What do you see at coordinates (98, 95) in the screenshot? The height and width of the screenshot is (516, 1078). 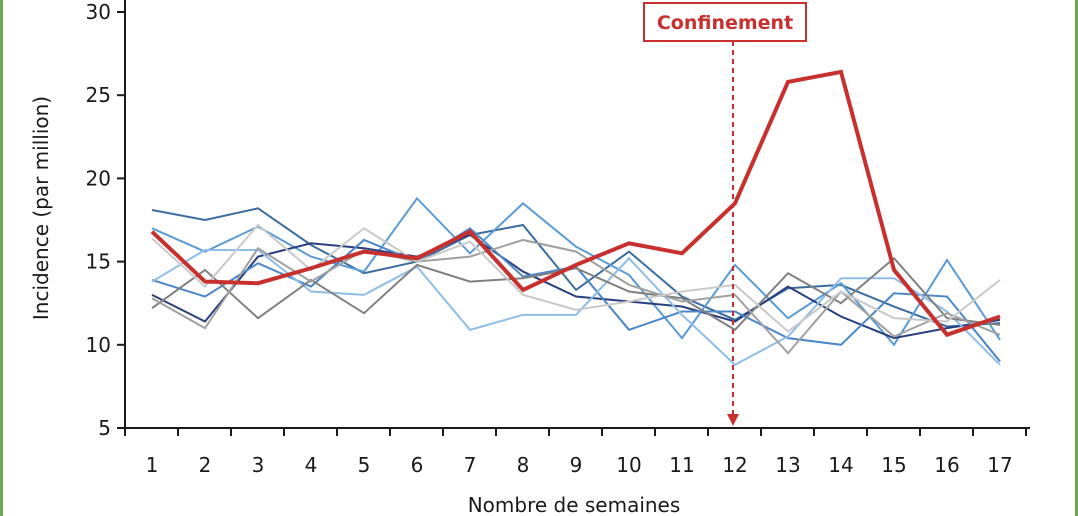 I see `y-tick-label: 25` at bounding box center [98, 95].